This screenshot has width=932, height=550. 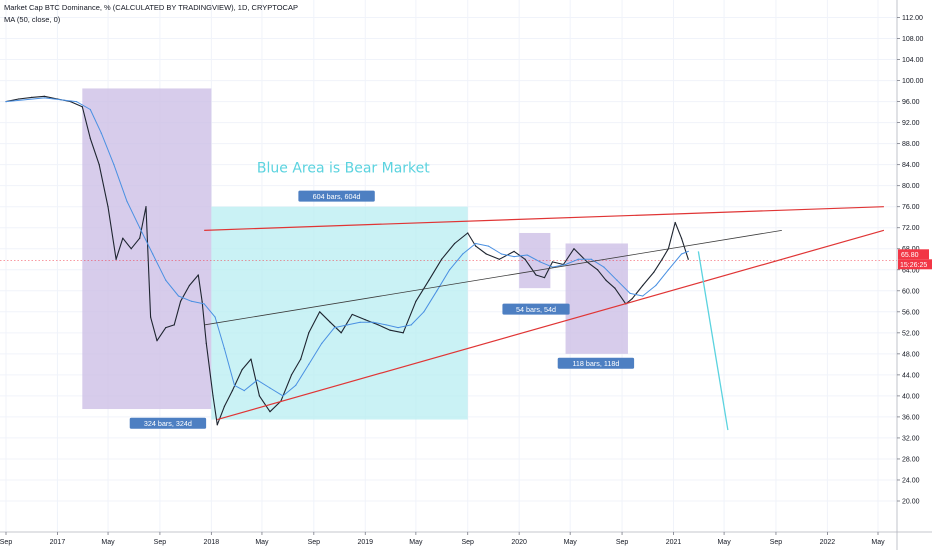 I want to click on y-tick-label: 28.00, so click(x=911, y=459).